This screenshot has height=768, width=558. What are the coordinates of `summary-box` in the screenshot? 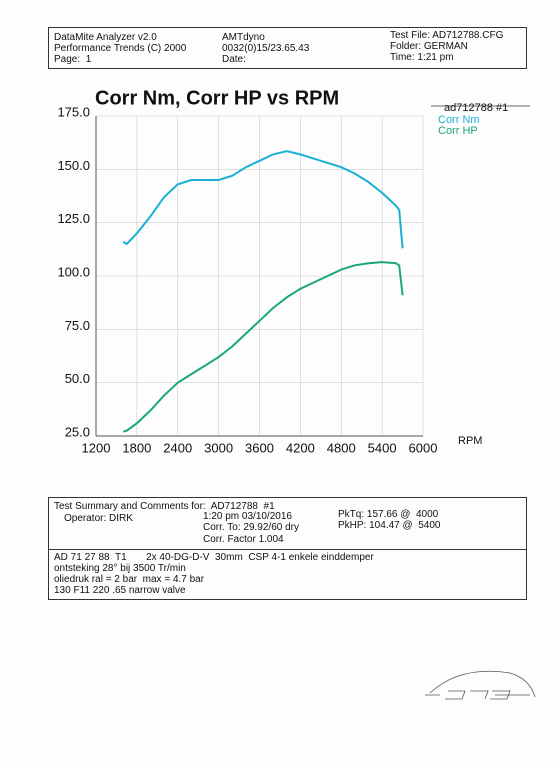 It's located at (287, 548).